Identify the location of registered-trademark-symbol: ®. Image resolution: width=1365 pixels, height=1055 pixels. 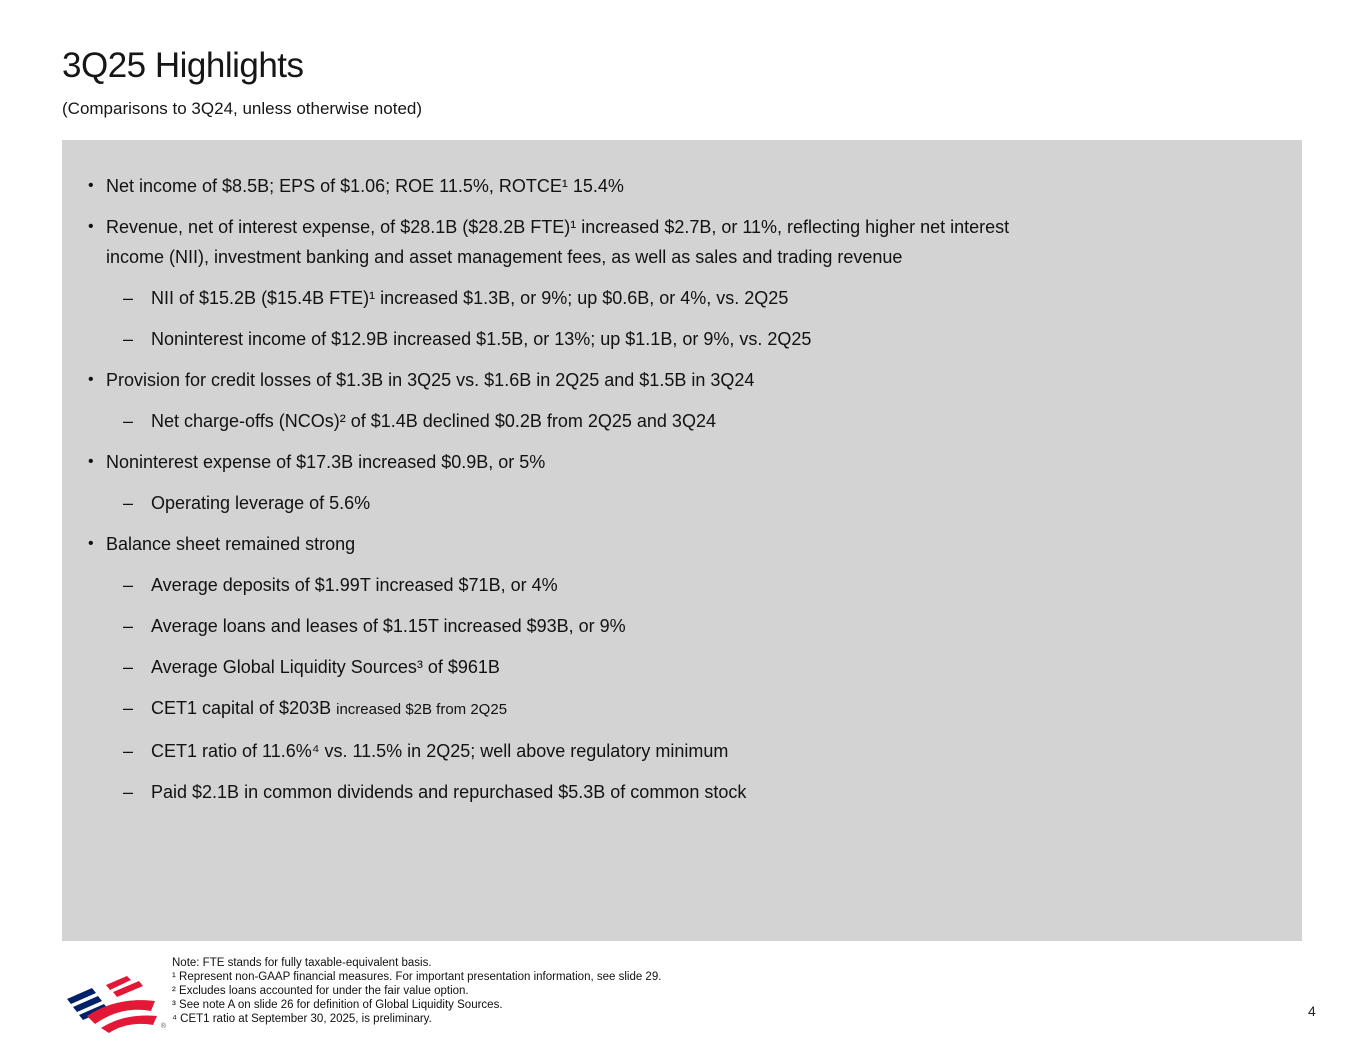
(163, 1026).